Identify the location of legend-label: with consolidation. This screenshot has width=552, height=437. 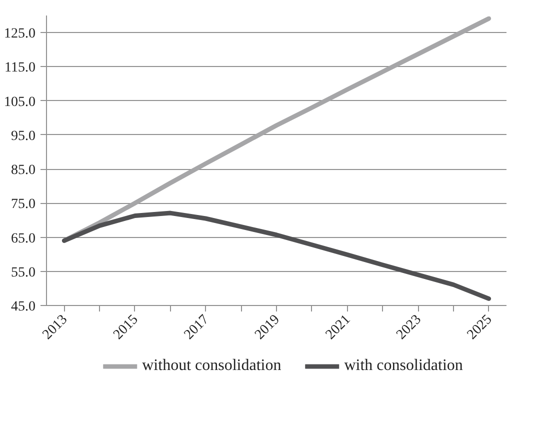
(403, 366).